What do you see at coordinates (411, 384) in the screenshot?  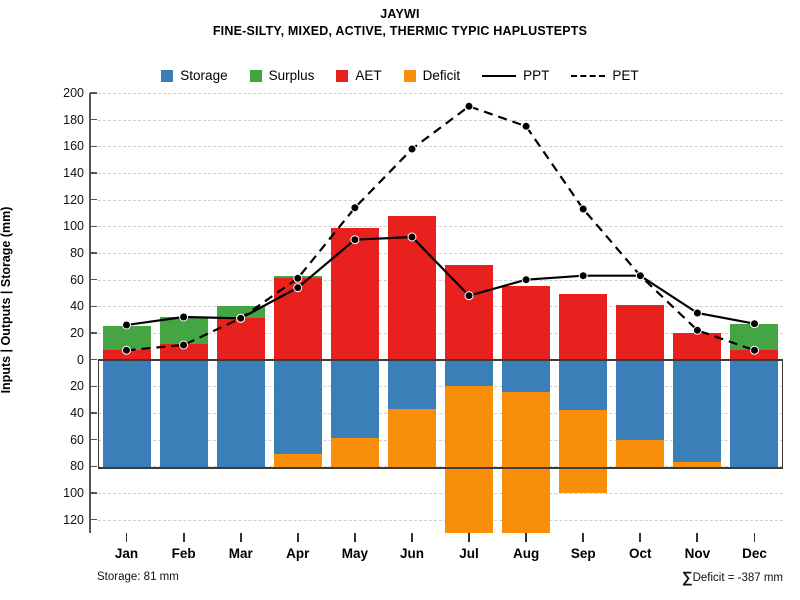 I see `bar-storage-jun` at bounding box center [411, 384].